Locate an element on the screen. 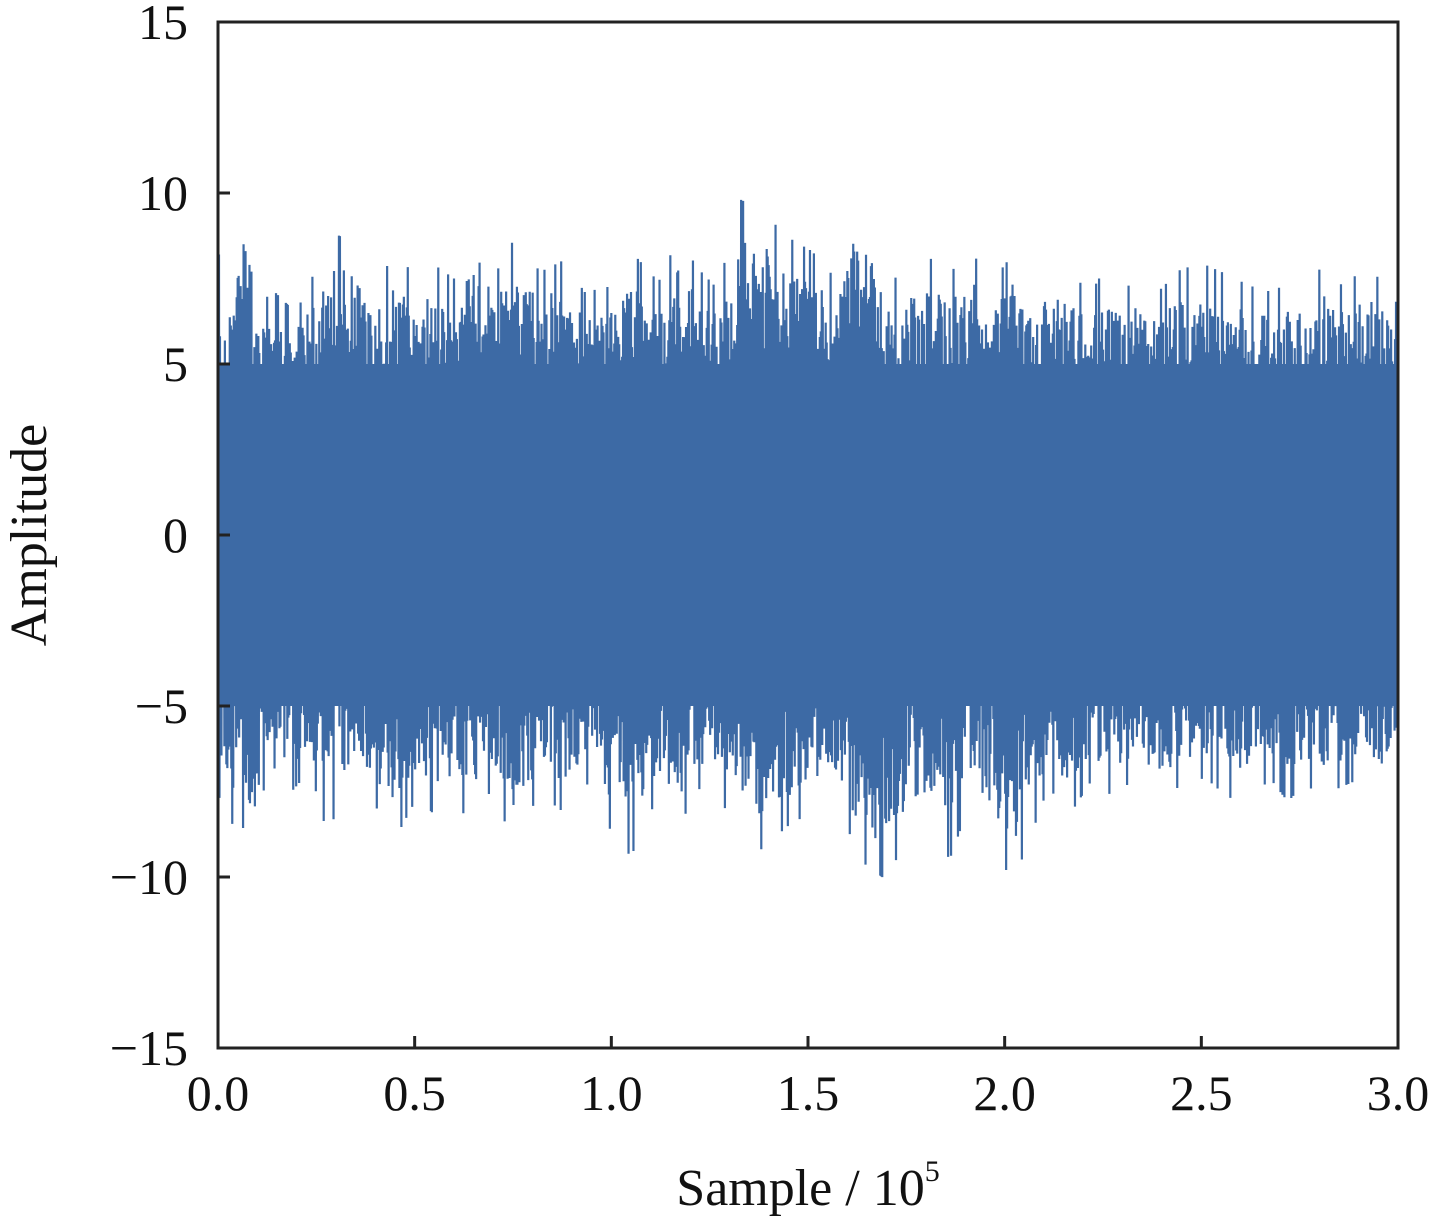 The width and height of the screenshot is (1438, 1224). y-tick-label: 15 is located at coordinates (163, 25).